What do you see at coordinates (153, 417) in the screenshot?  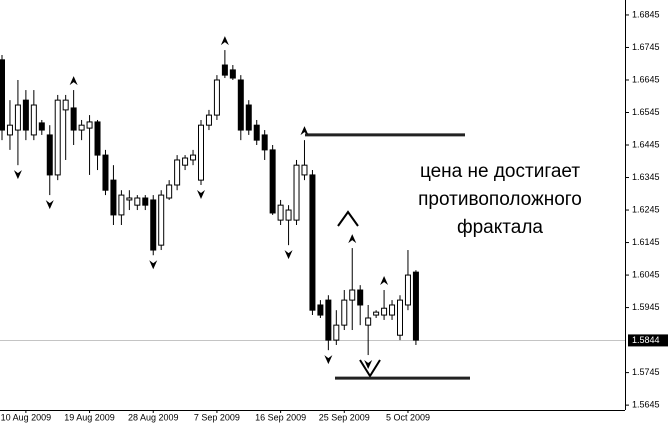 I see `x-tick-label: 28 Aug 2009` at bounding box center [153, 417].